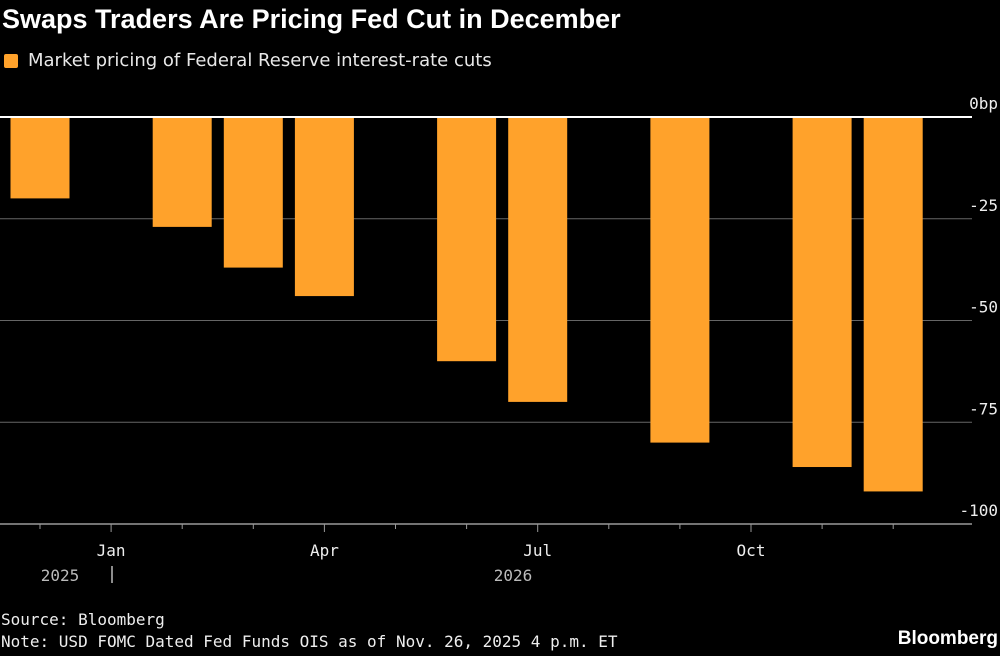 The height and width of the screenshot is (656, 1000). I want to click on bloomberg-logo: Bloomberg, so click(947, 638).